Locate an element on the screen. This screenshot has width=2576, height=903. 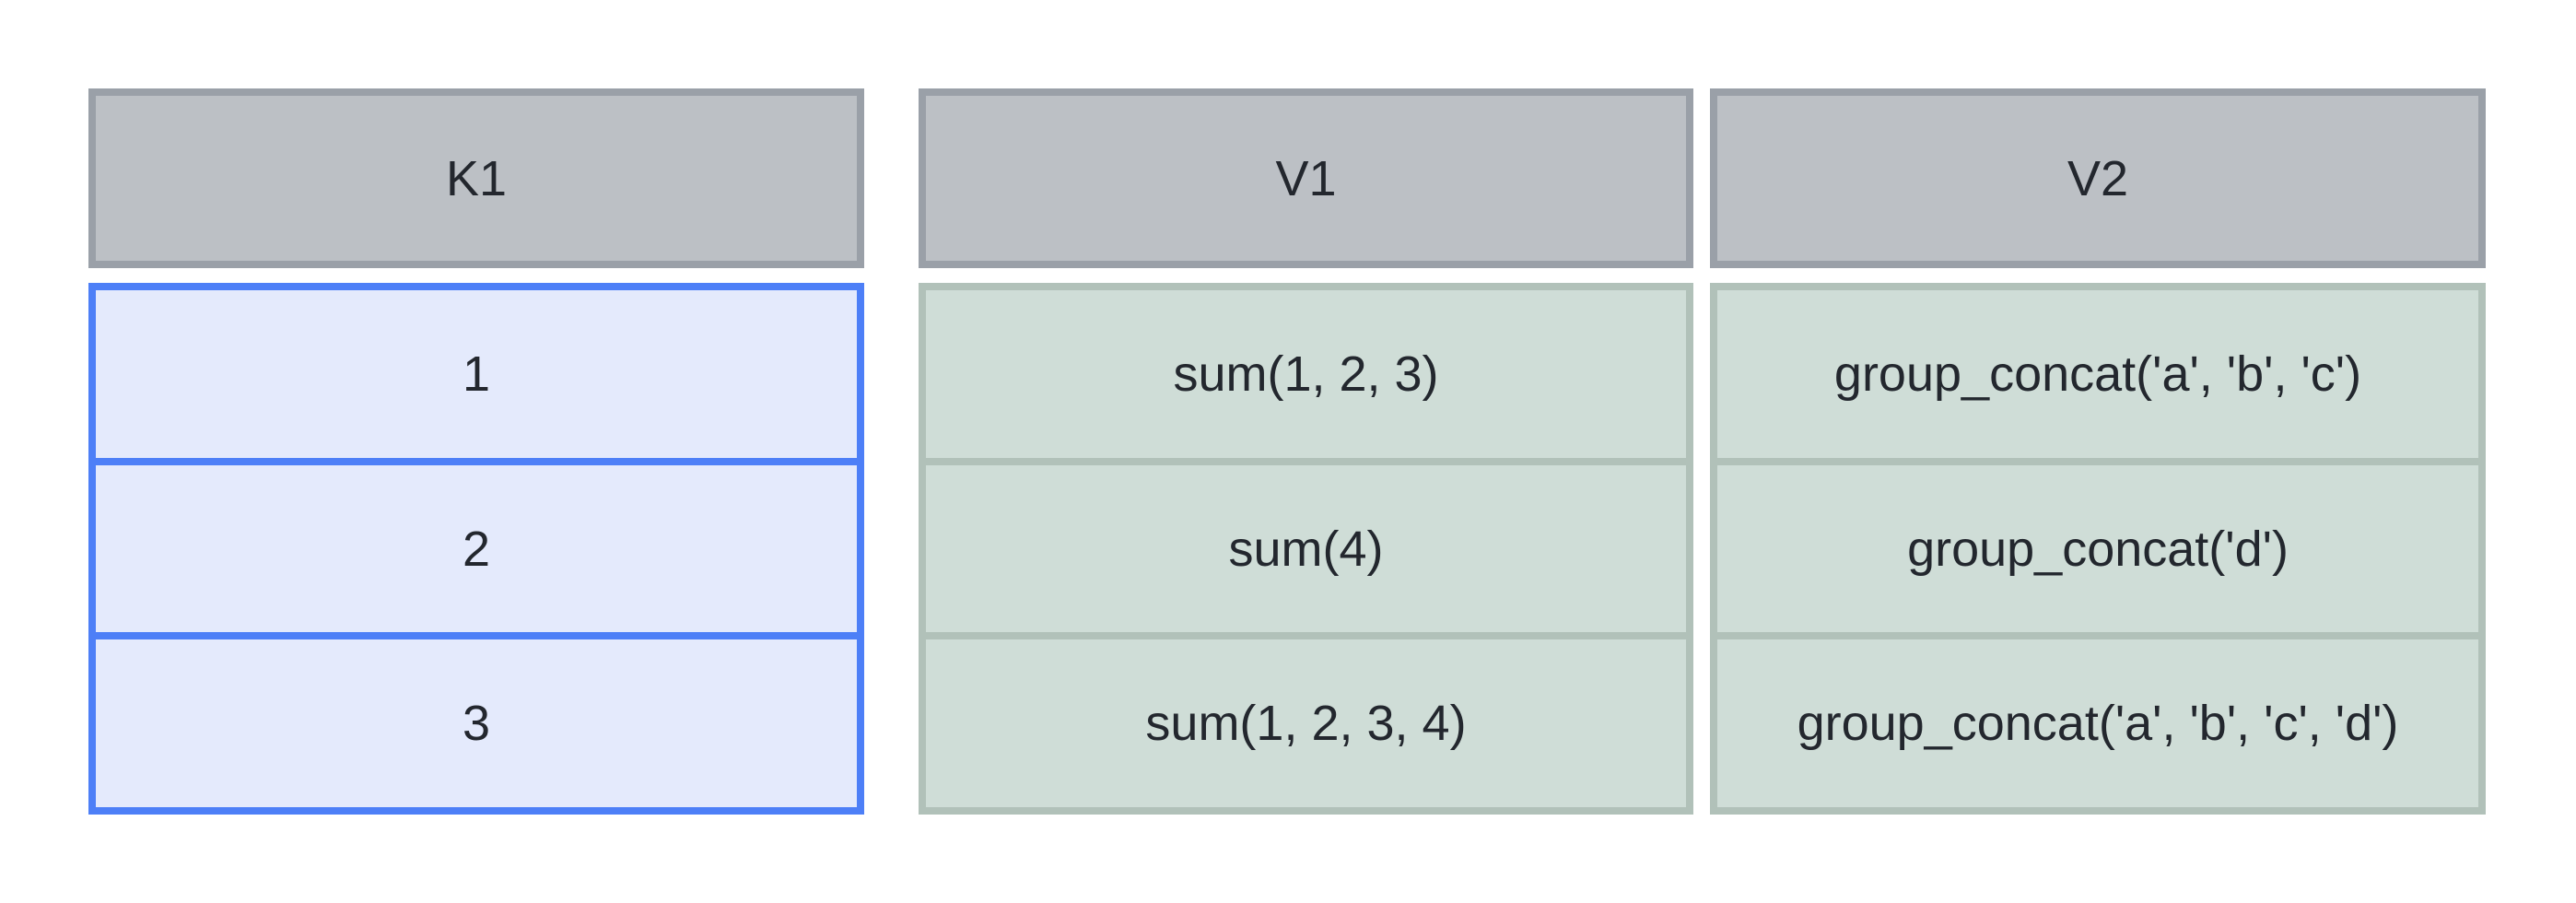
key-cell-k1-row1: 1 is located at coordinates (476, 374).